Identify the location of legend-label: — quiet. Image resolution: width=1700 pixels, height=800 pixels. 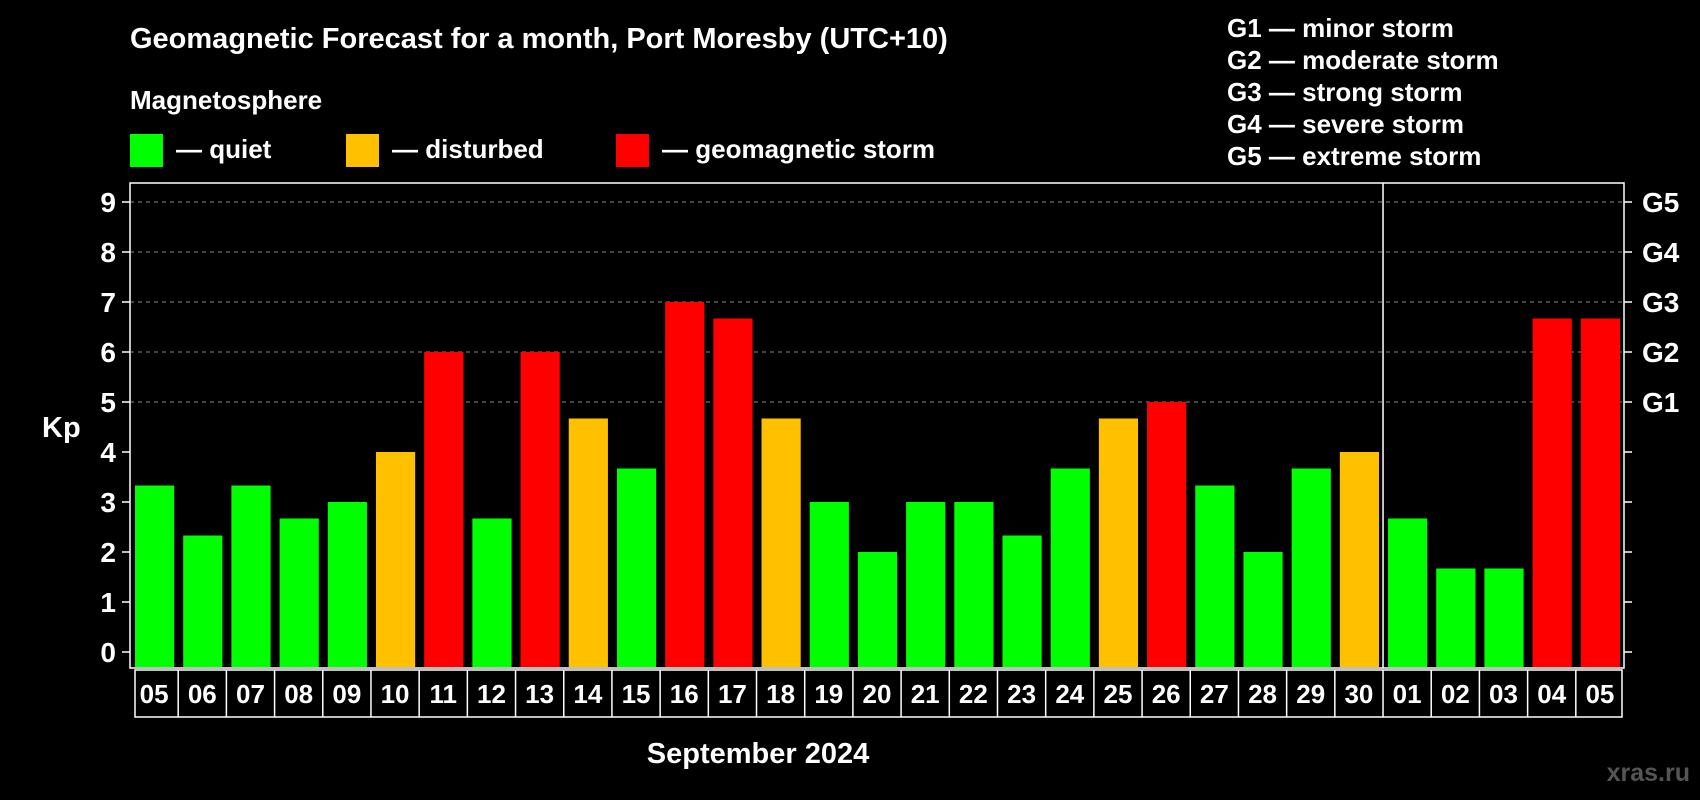
(224, 149).